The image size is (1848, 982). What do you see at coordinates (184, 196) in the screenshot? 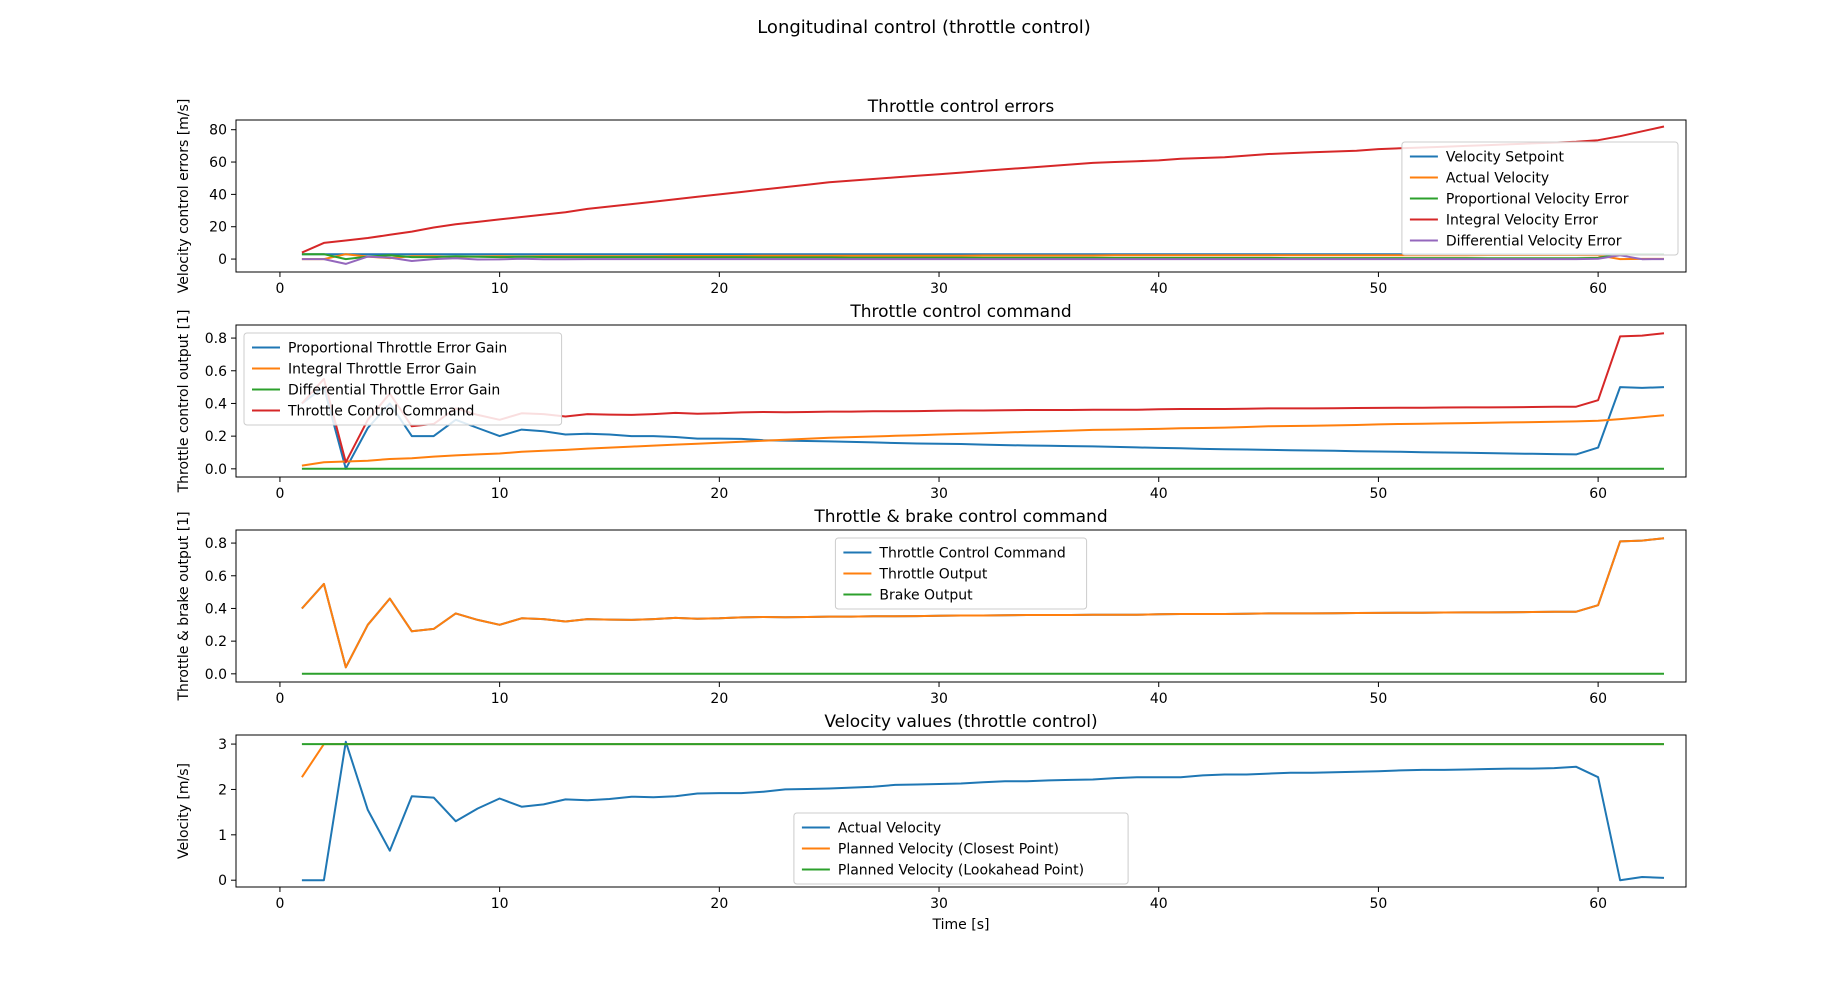
I see `y-axis-label: Velocity control errors [m/s]` at bounding box center [184, 196].